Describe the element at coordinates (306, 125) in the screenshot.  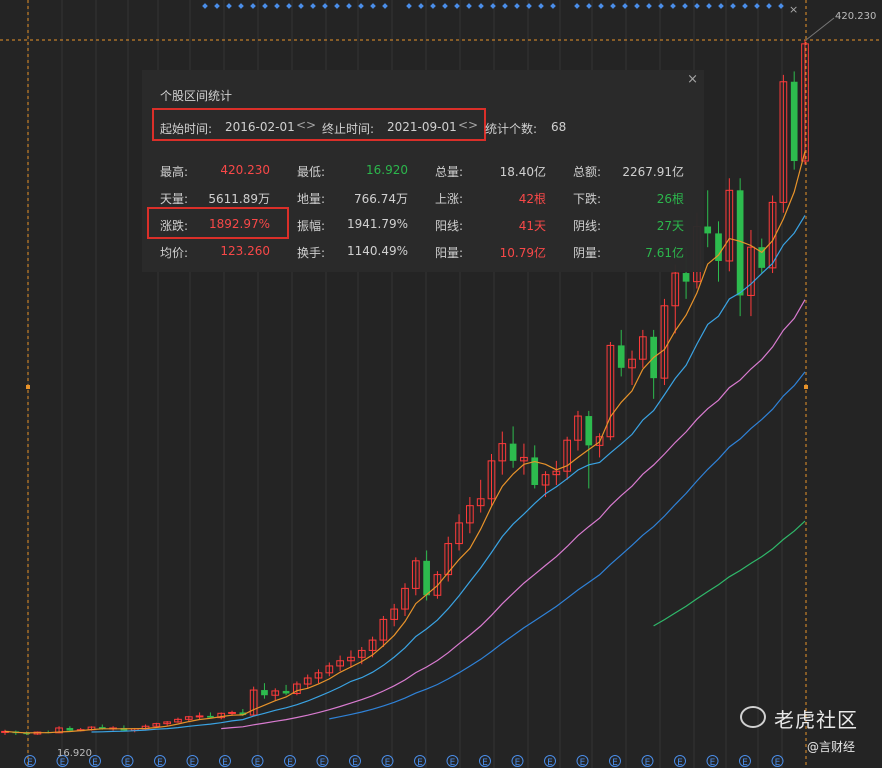
I see `start-time-stepper-icon: <>` at that location.